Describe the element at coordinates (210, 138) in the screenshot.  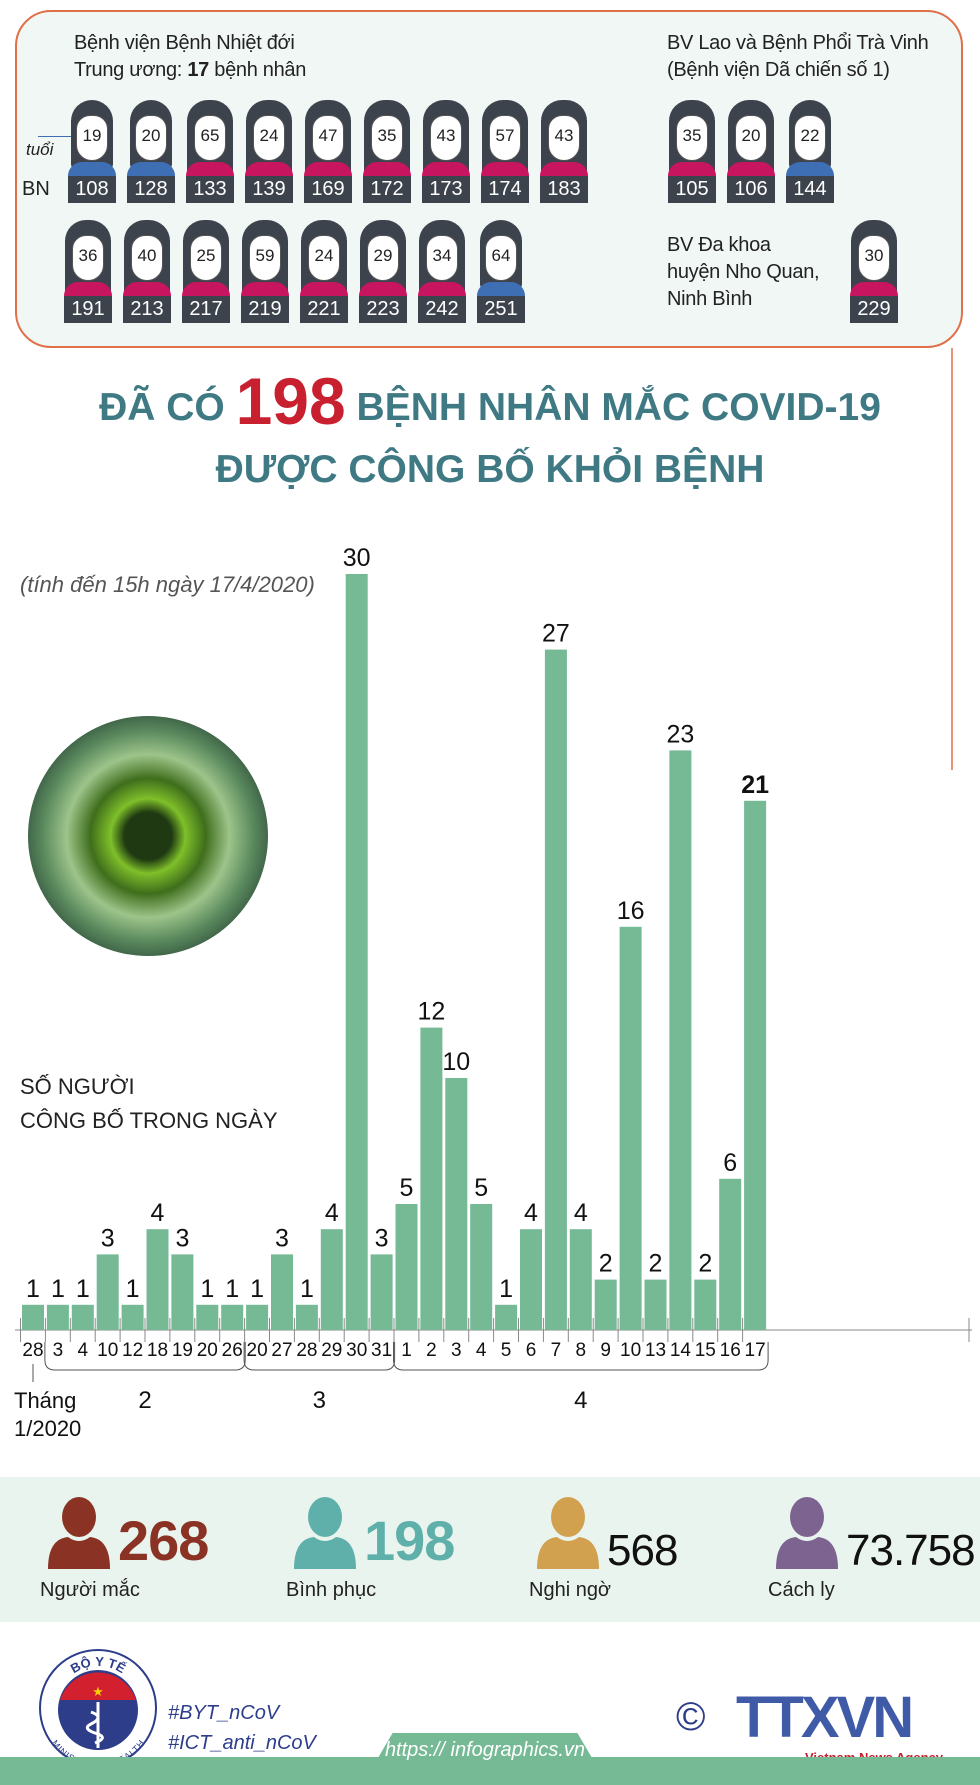
I see `patient-age: 65` at that location.